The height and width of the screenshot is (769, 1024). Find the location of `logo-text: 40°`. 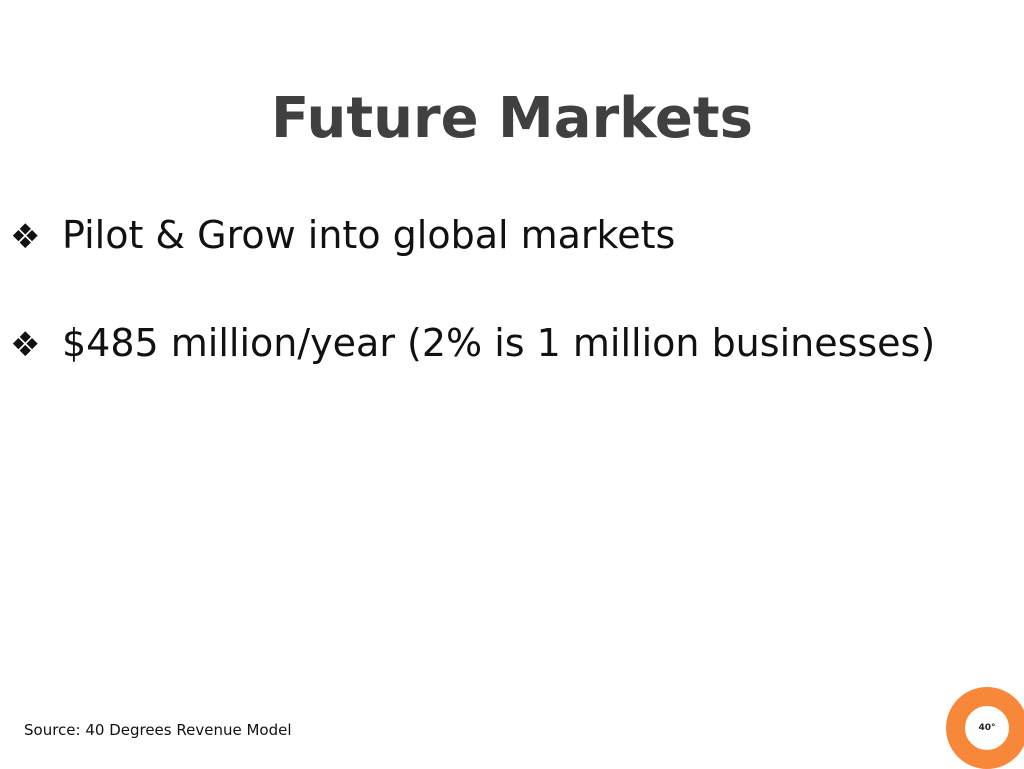

logo-text: 40° is located at coordinates (987, 728).